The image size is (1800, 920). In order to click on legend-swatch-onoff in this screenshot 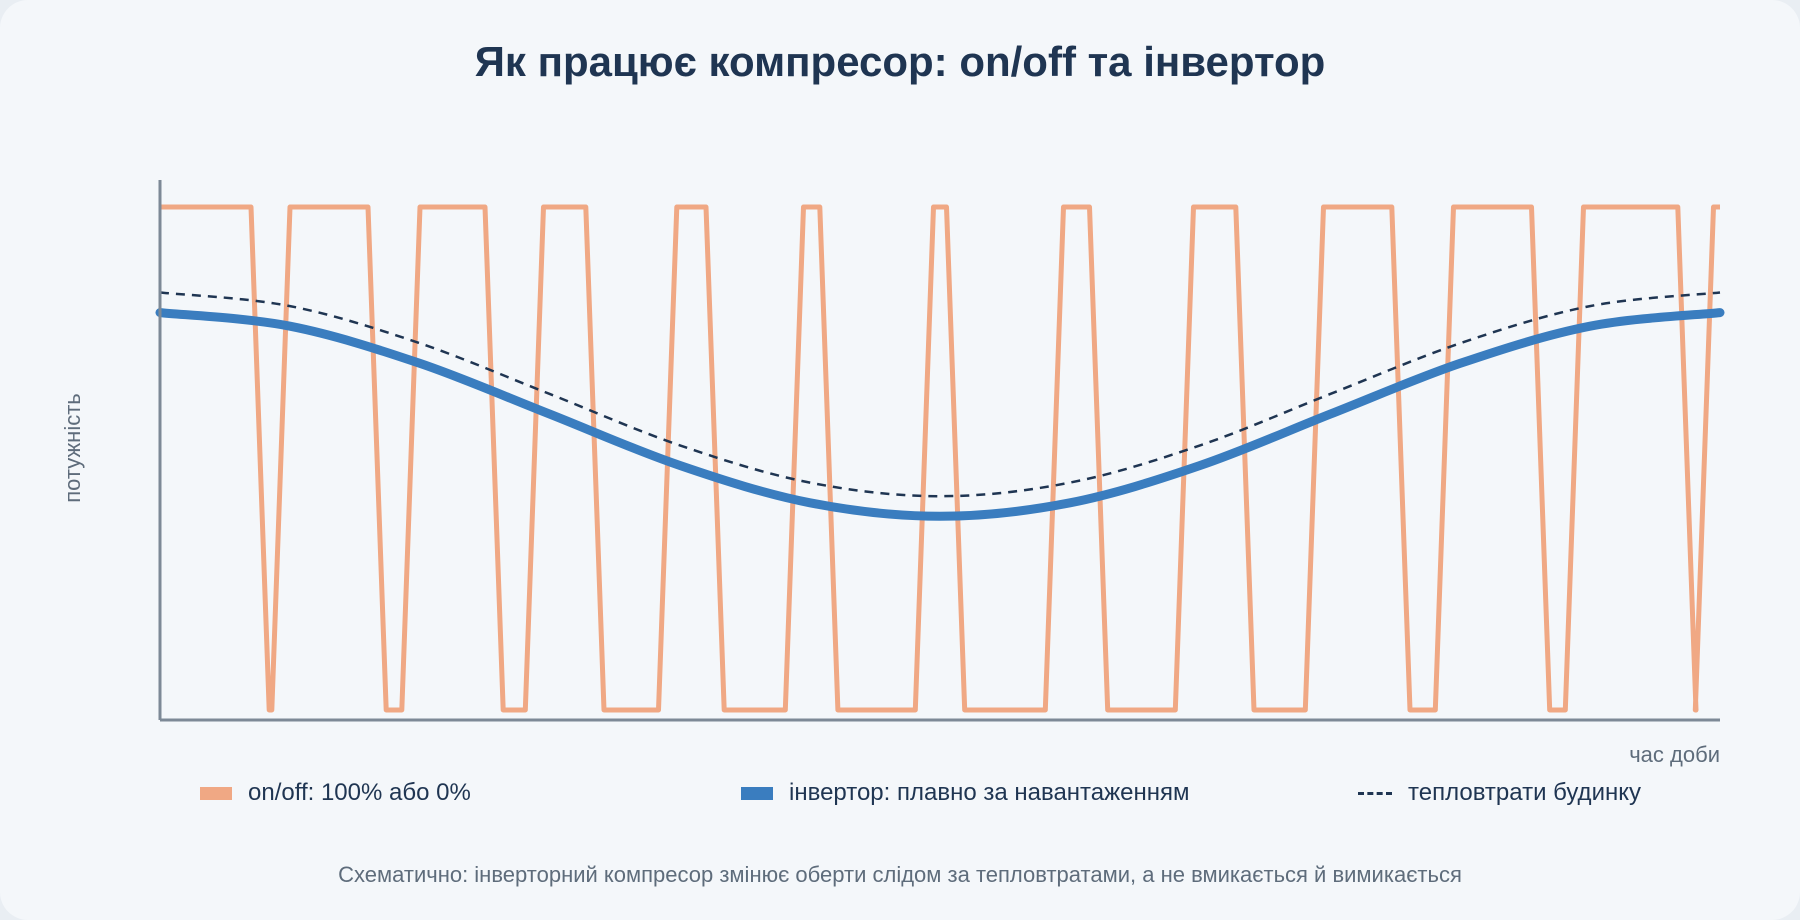, I will do `click(216, 793)`.